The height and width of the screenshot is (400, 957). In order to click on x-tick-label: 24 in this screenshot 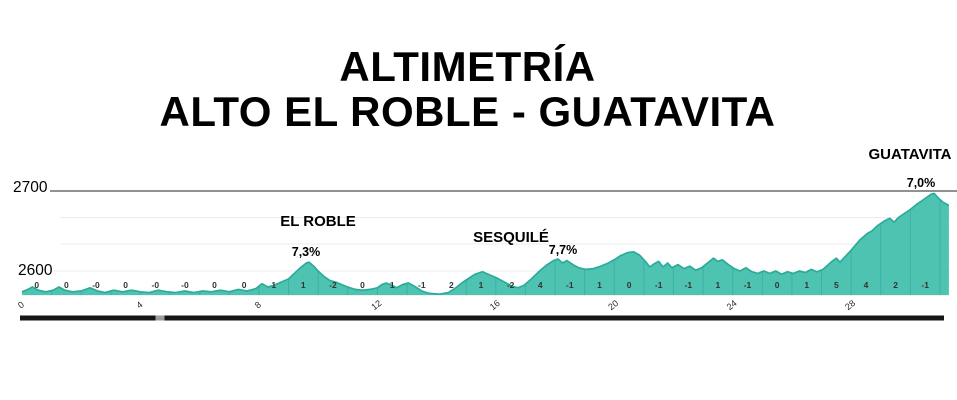, I will do `click(732, 305)`.